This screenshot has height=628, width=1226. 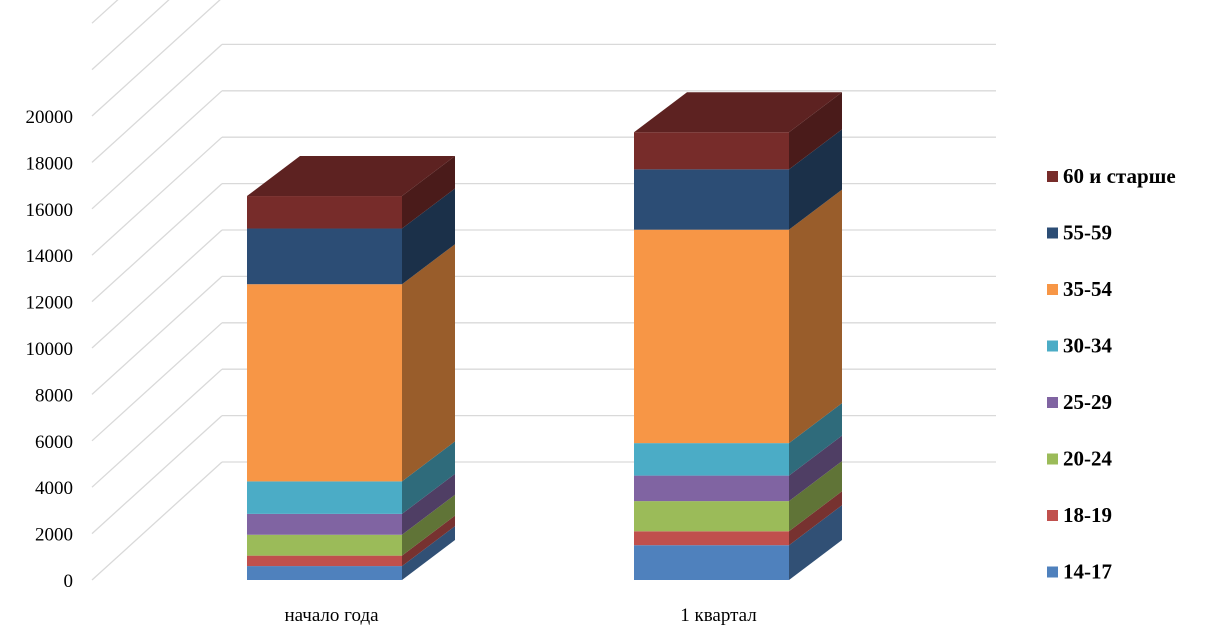 I want to click on y-tick-label: 18000, so click(x=50, y=163).